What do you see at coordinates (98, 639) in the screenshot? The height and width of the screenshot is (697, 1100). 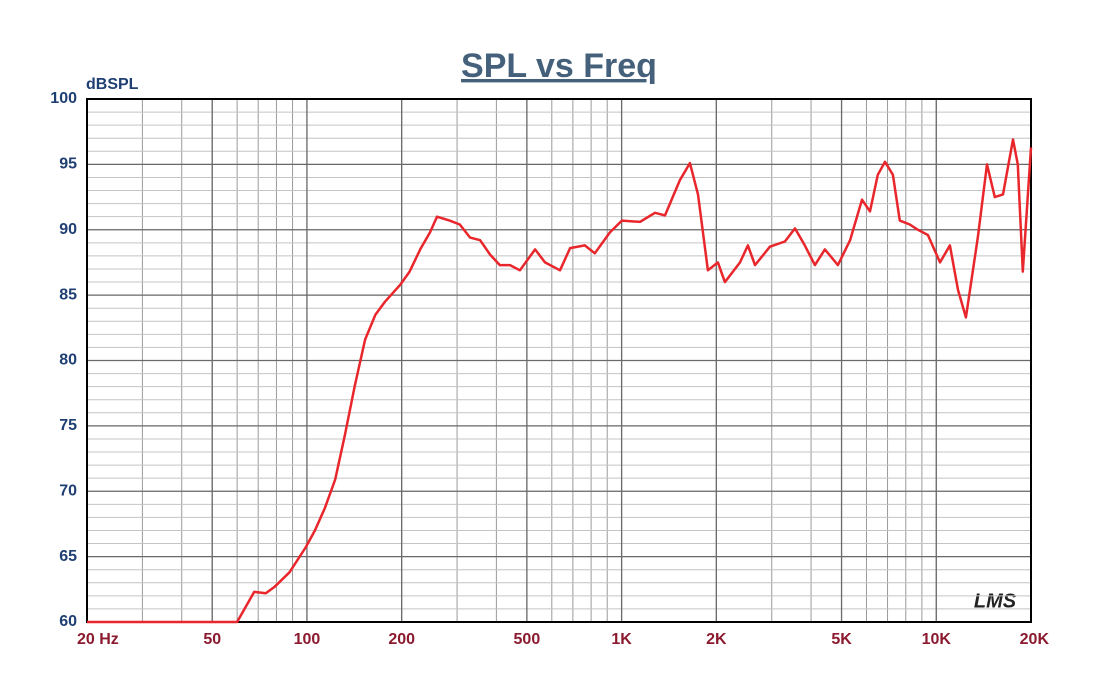 I see `x-tick-label: 20 Hz` at bounding box center [98, 639].